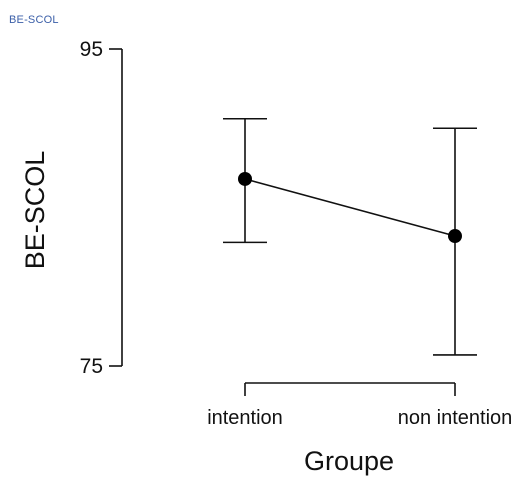 The image size is (532, 478). Describe the element at coordinates (349, 461) in the screenshot. I see `x-axis-title: Groupe` at that location.